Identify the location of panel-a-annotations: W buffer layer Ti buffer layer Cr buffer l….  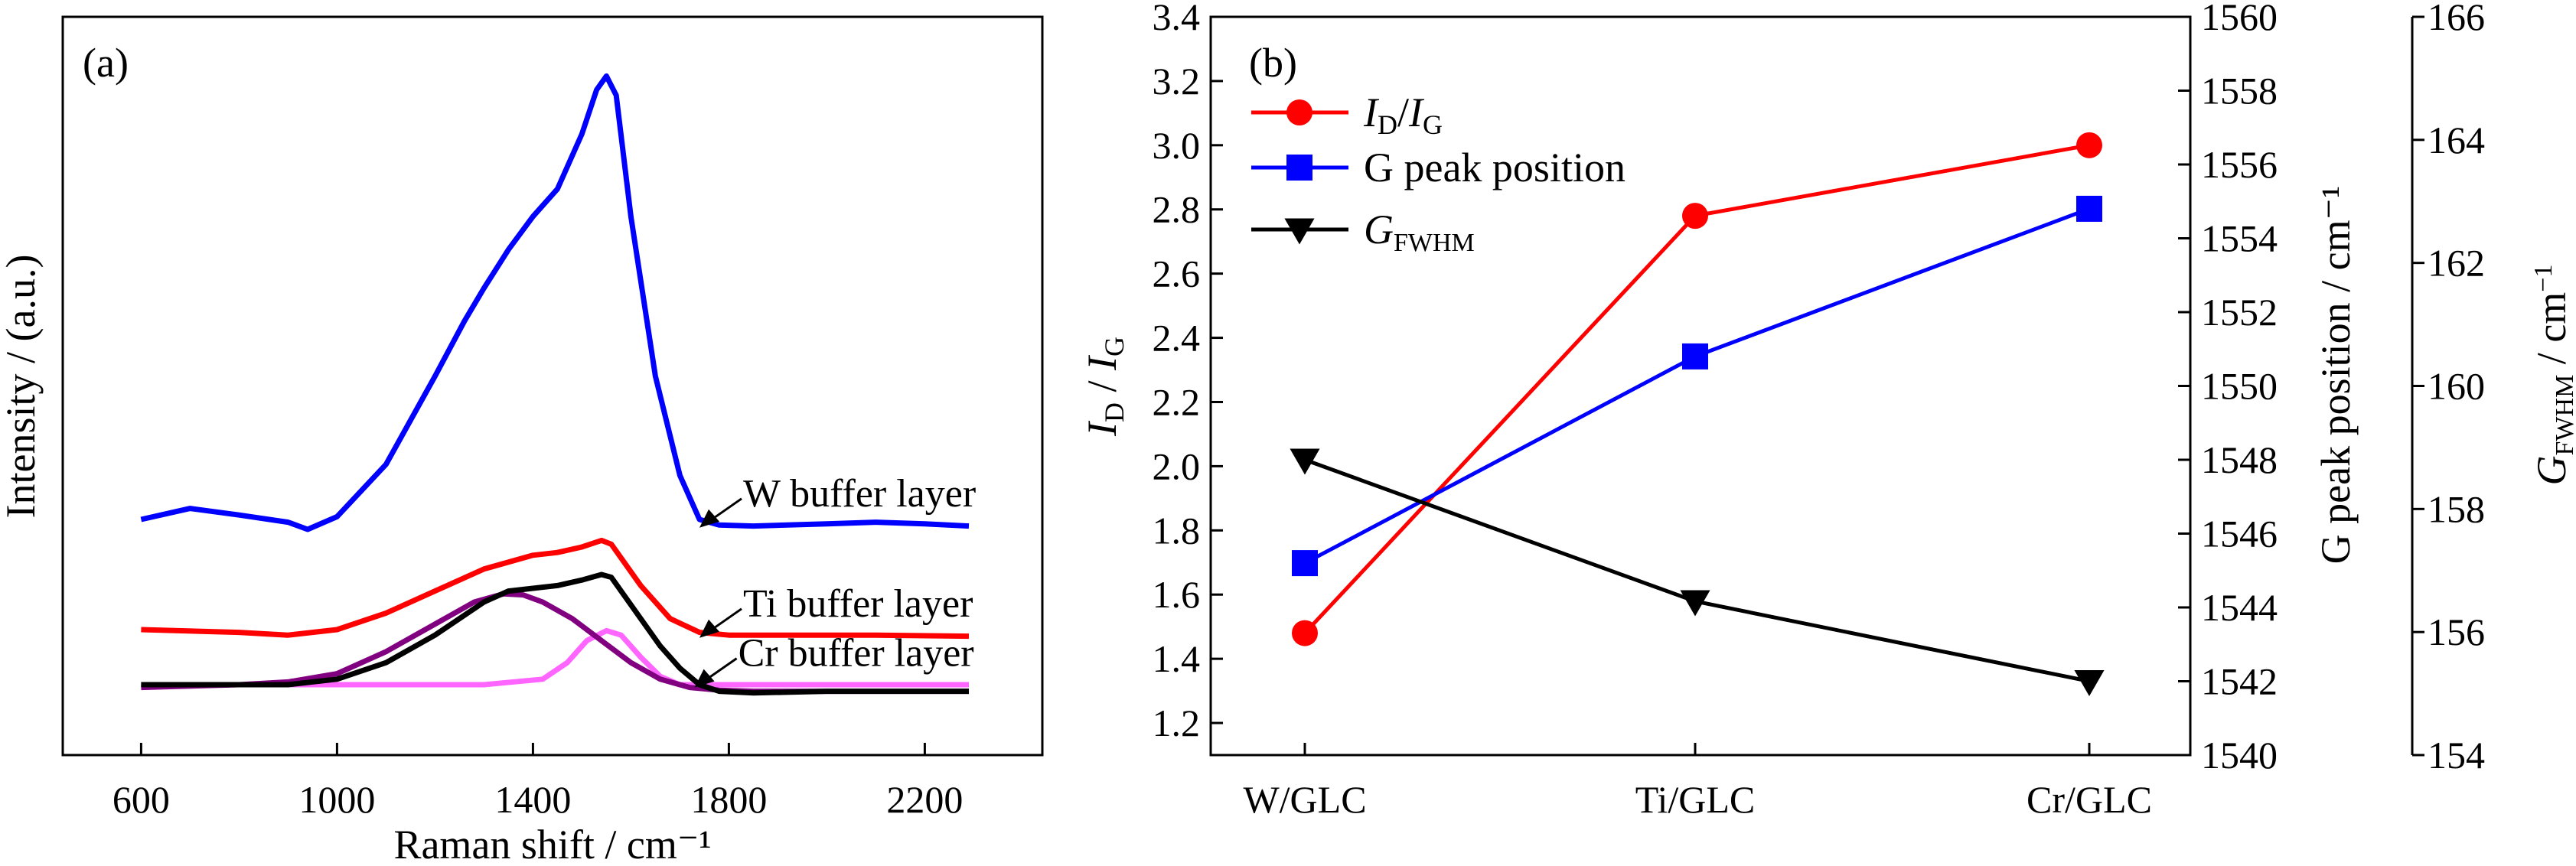
(835, 580).